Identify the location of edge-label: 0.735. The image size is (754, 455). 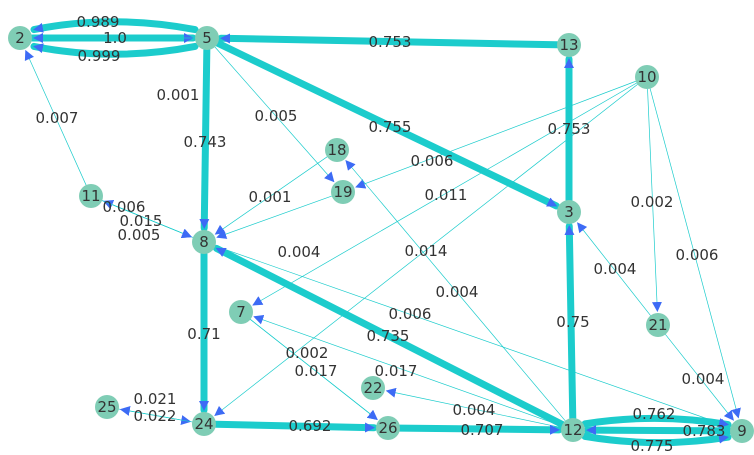
(388, 336).